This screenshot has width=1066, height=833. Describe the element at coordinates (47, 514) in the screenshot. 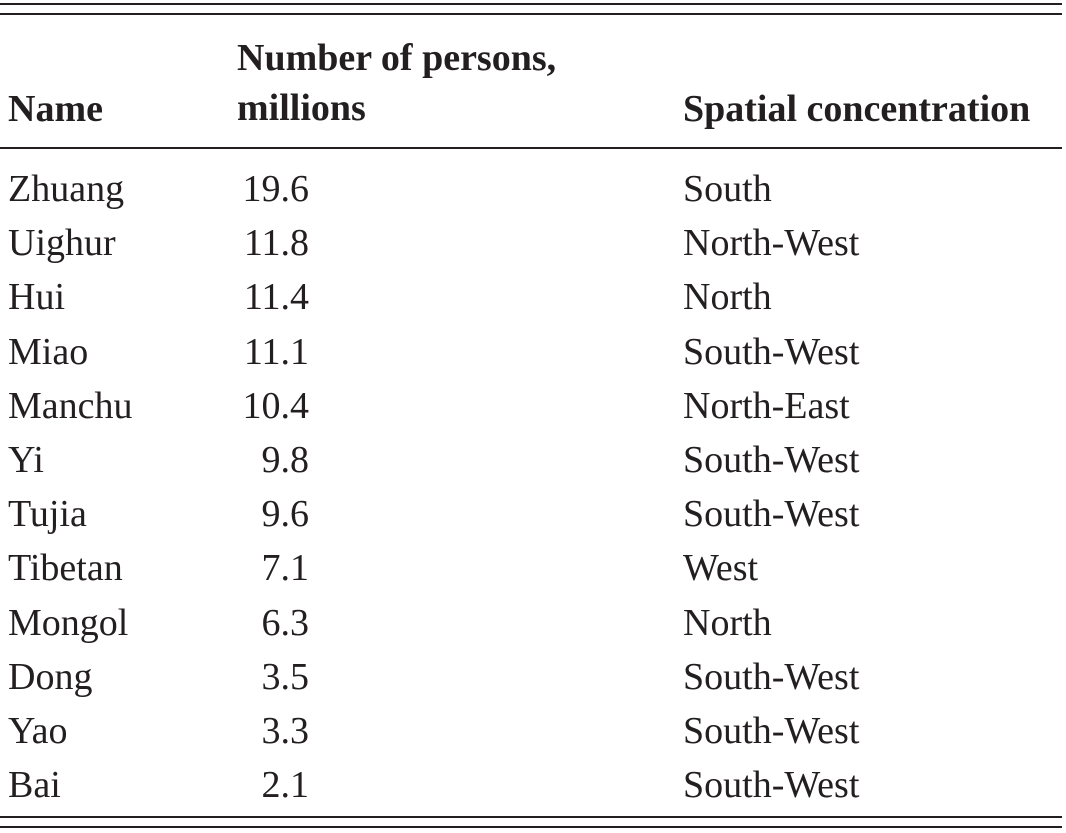

I see `cell-name: Tujia` at that location.